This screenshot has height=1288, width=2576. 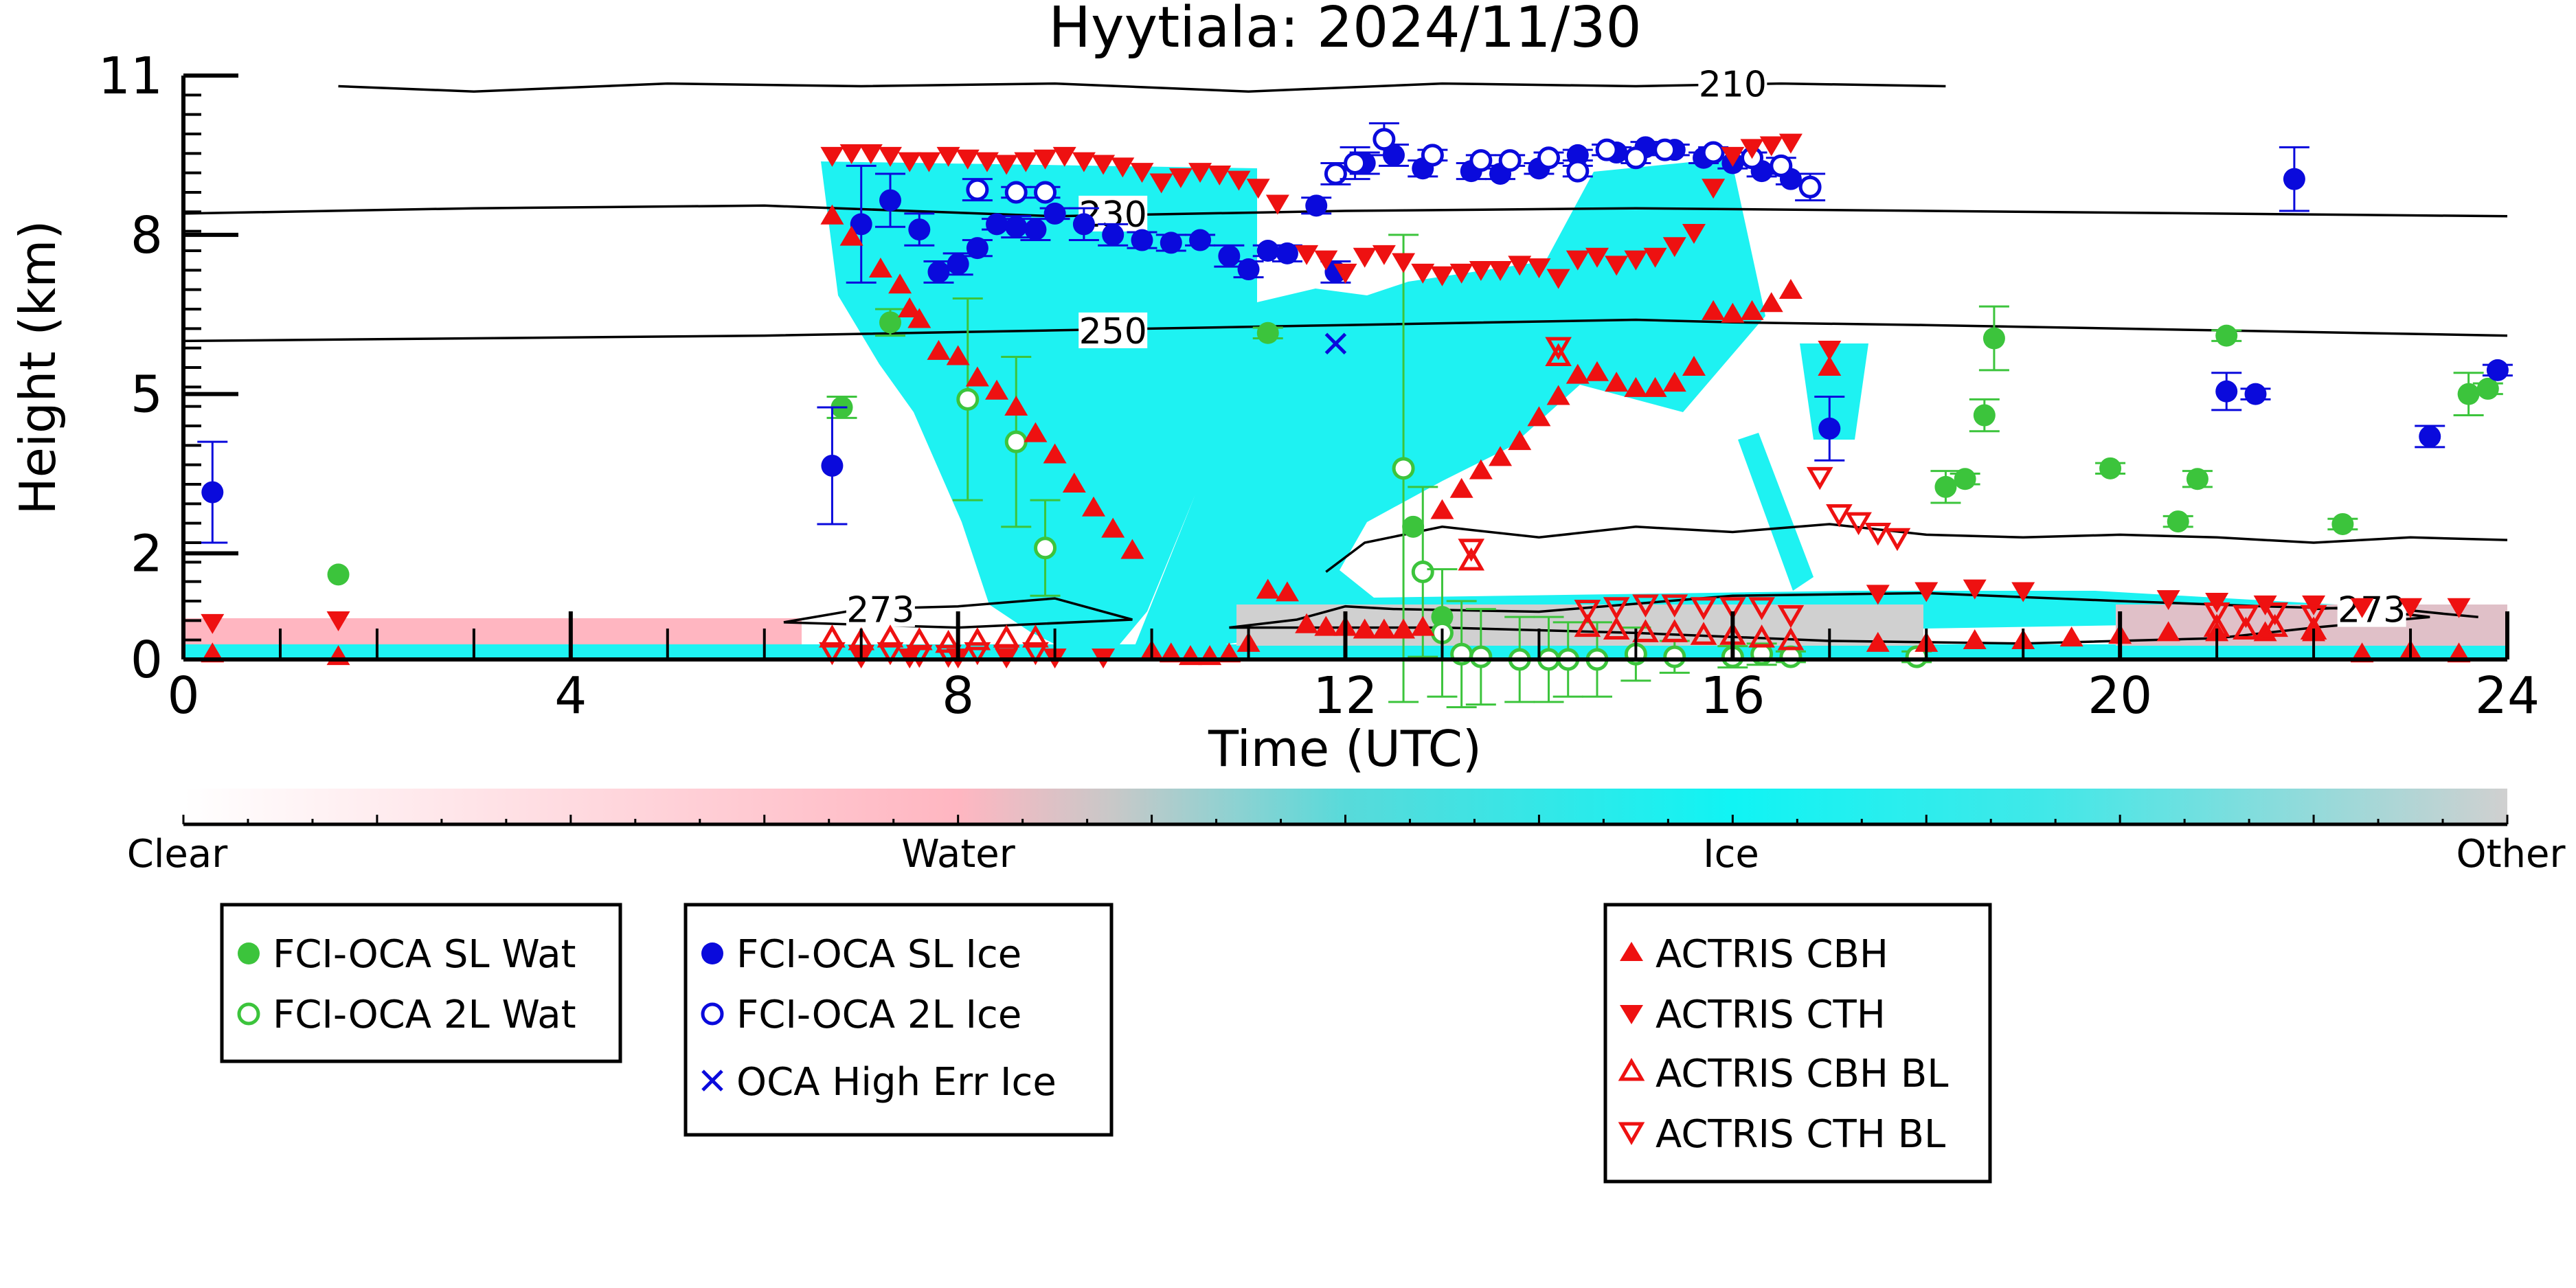 I want to click on colorbar: Clear Water Ice Other, so click(x=1346, y=833).